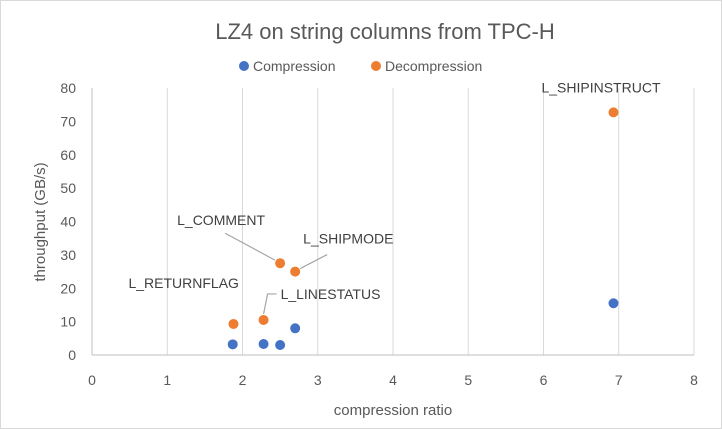 This screenshot has width=722, height=429. What do you see at coordinates (68, 222) in the screenshot?
I see `y-tick-label: 40` at bounding box center [68, 222].